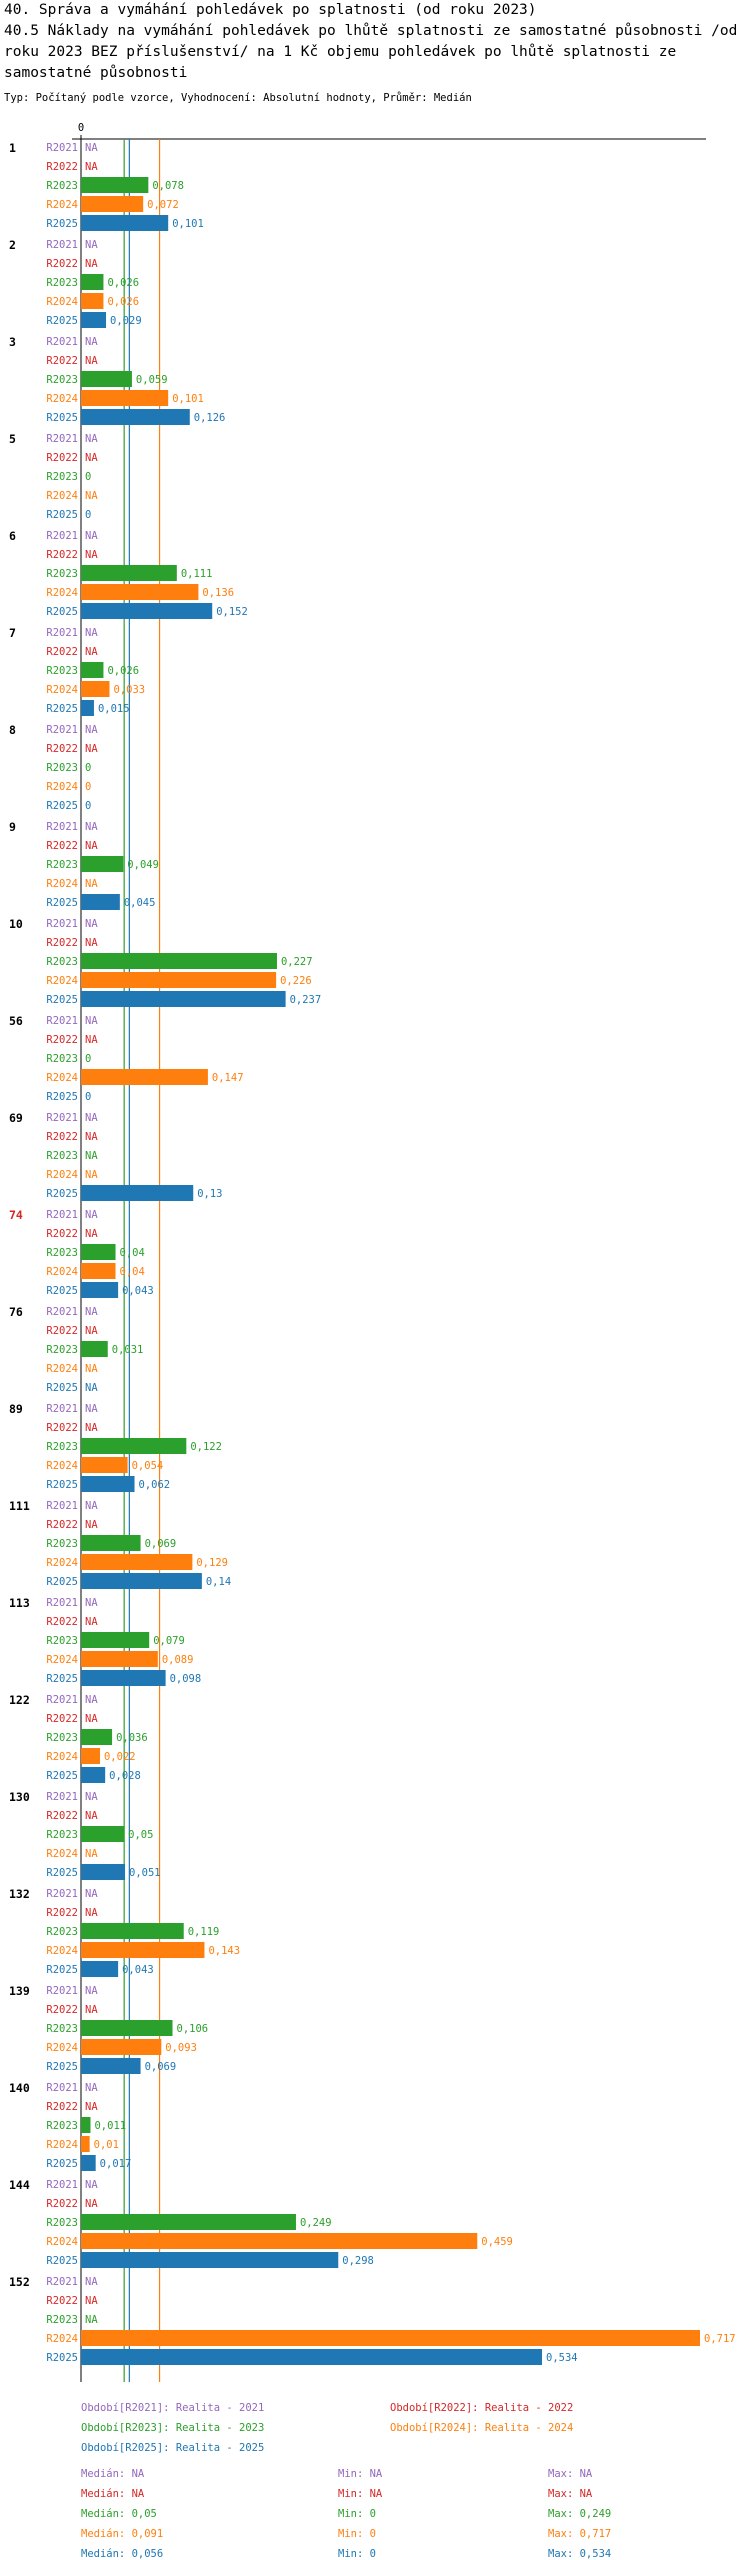  Describe the element at coordinates (16, 1312) in the screenshot. I see `group-label: 76` at that location.